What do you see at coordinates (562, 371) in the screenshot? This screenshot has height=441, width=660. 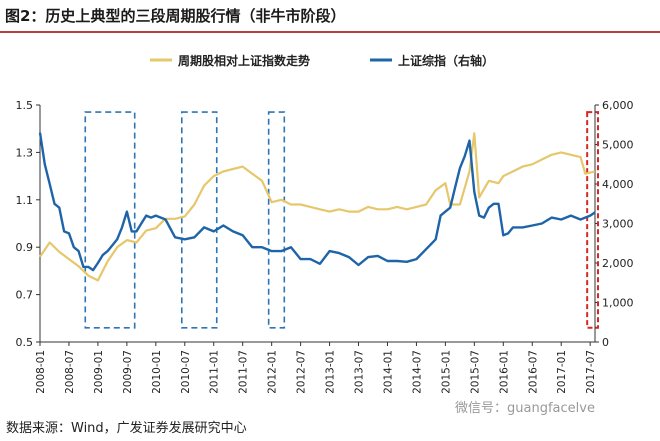 I see `x-tick-label: 2017-01` at bounding box center [562, 371].